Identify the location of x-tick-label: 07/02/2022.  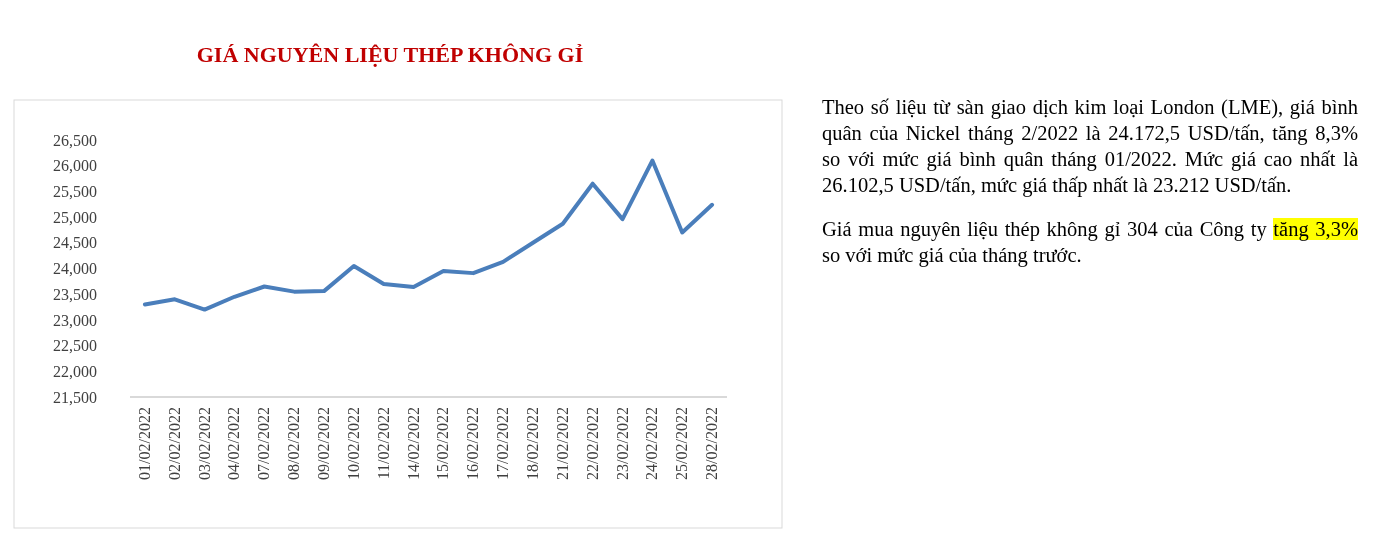
(264, 443).